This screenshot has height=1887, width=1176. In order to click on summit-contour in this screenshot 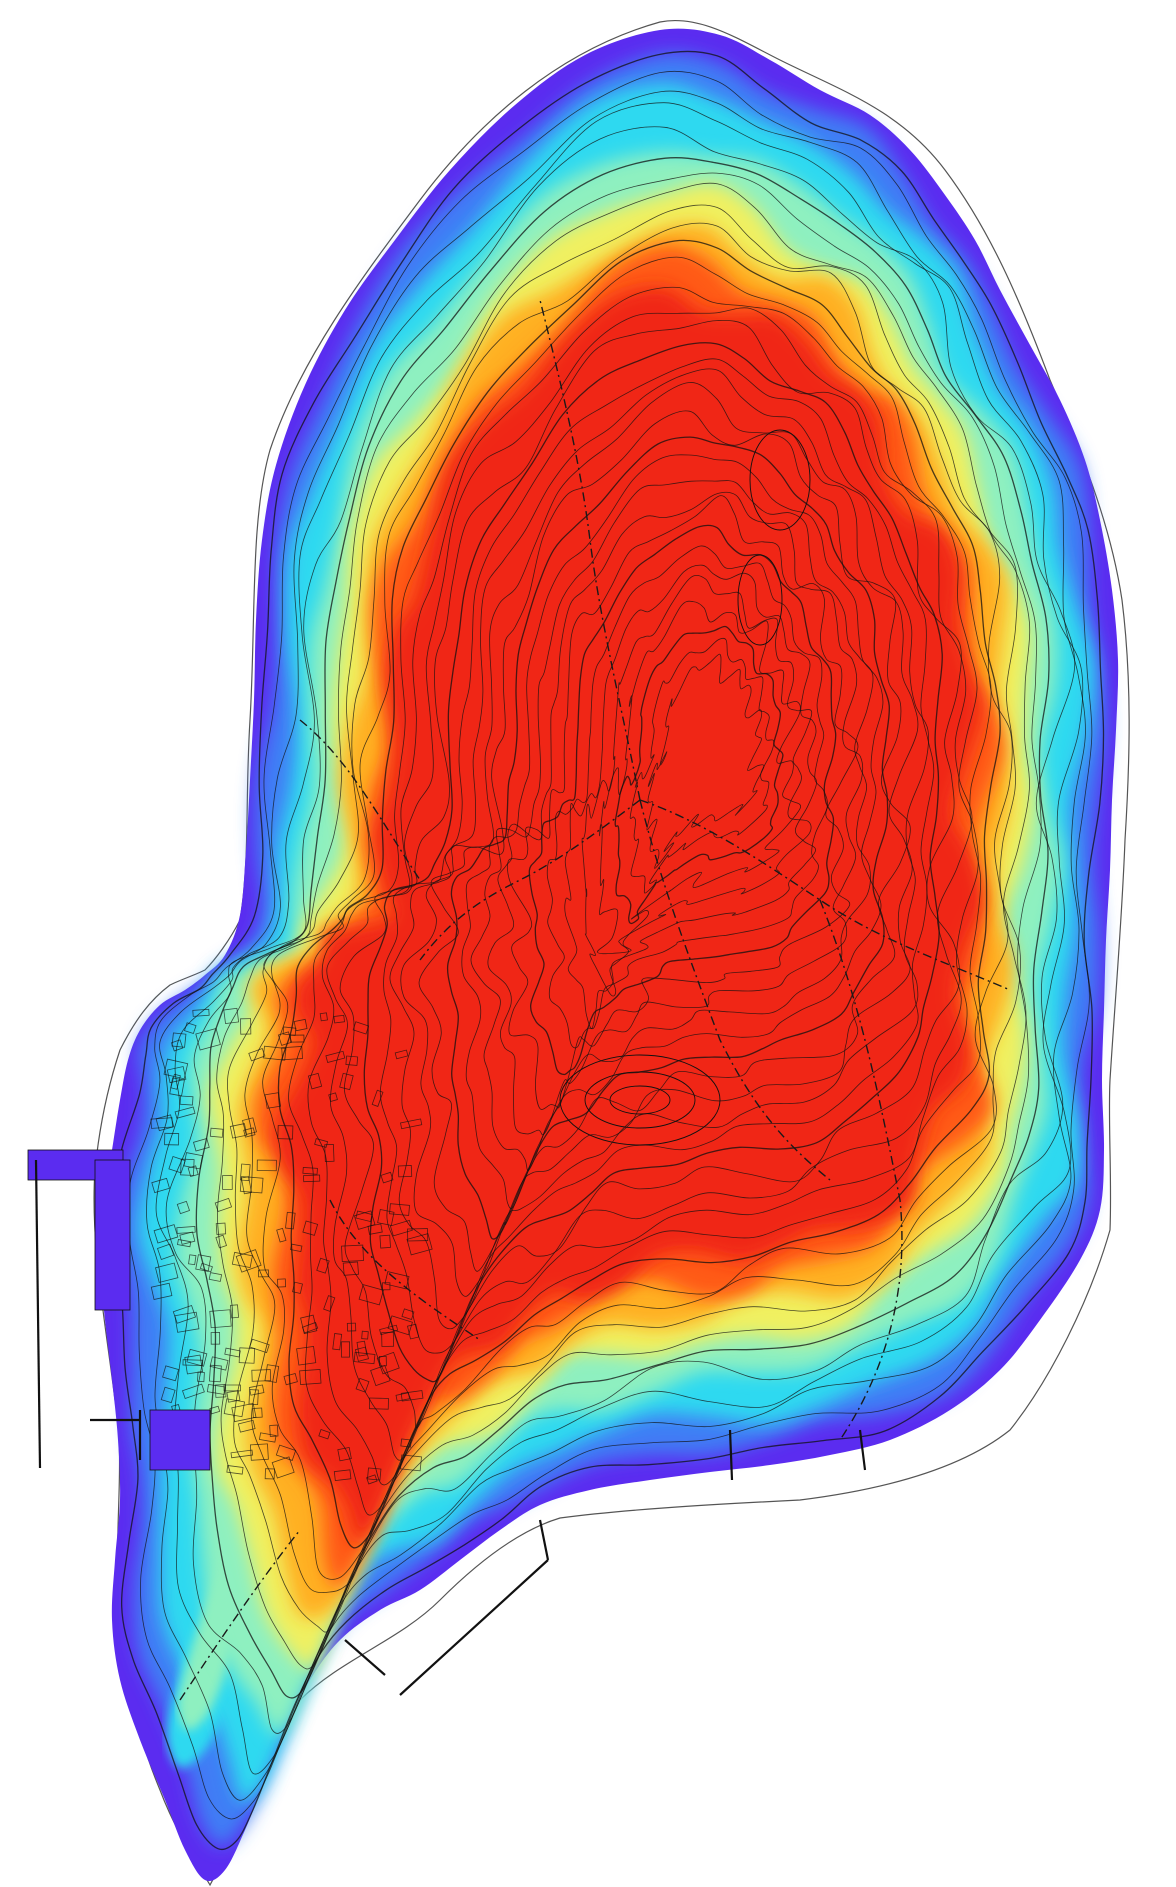, I will do `click(640, 1100)`.